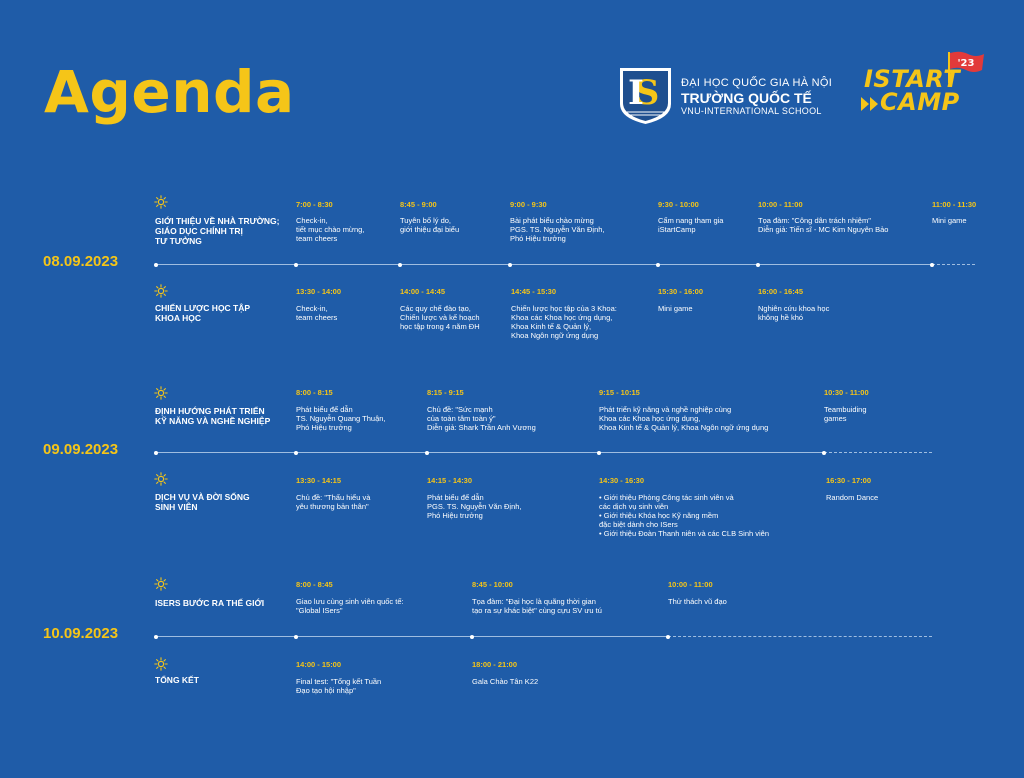 This screenshot has width=1024, height=778. I want to click on agenda-time: 14:15 - 14:30, so click(450, 480).